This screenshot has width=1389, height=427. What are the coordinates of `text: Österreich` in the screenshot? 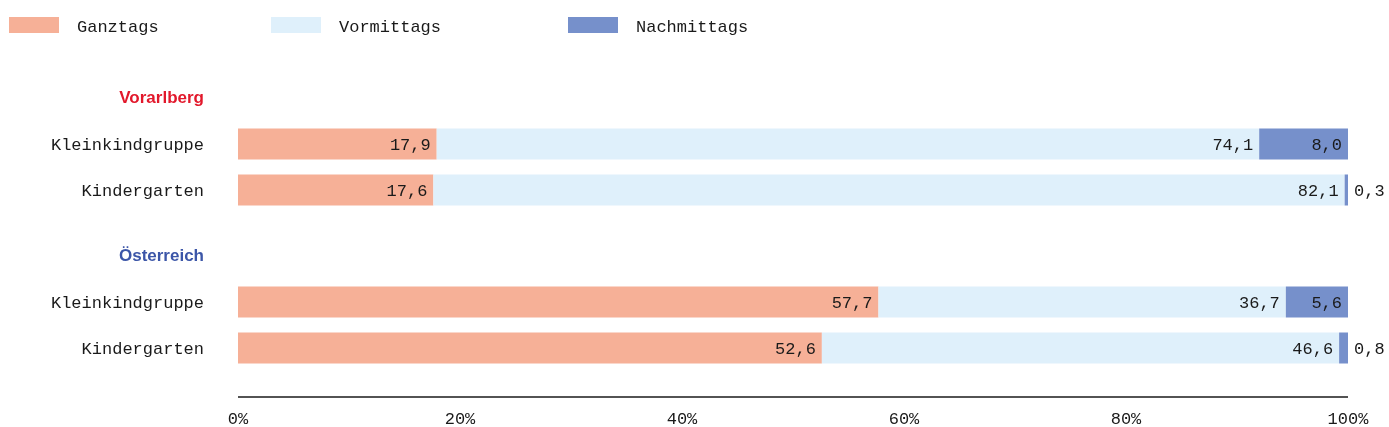 It's located at (161, 255).